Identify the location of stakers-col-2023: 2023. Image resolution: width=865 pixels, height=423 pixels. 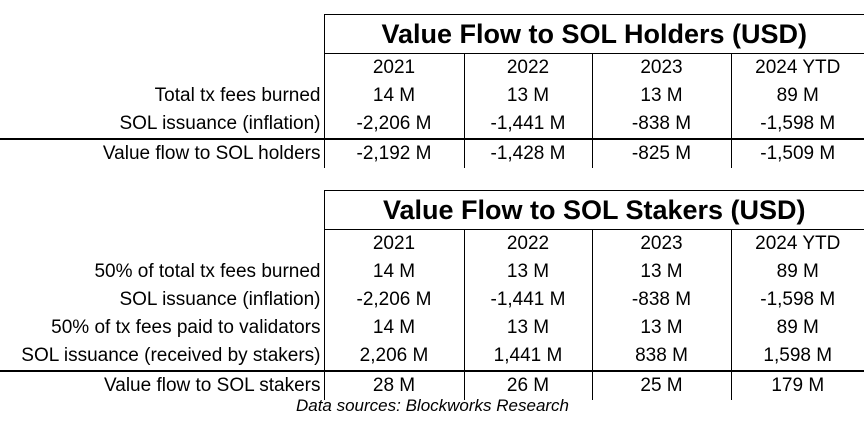
(661, 243).